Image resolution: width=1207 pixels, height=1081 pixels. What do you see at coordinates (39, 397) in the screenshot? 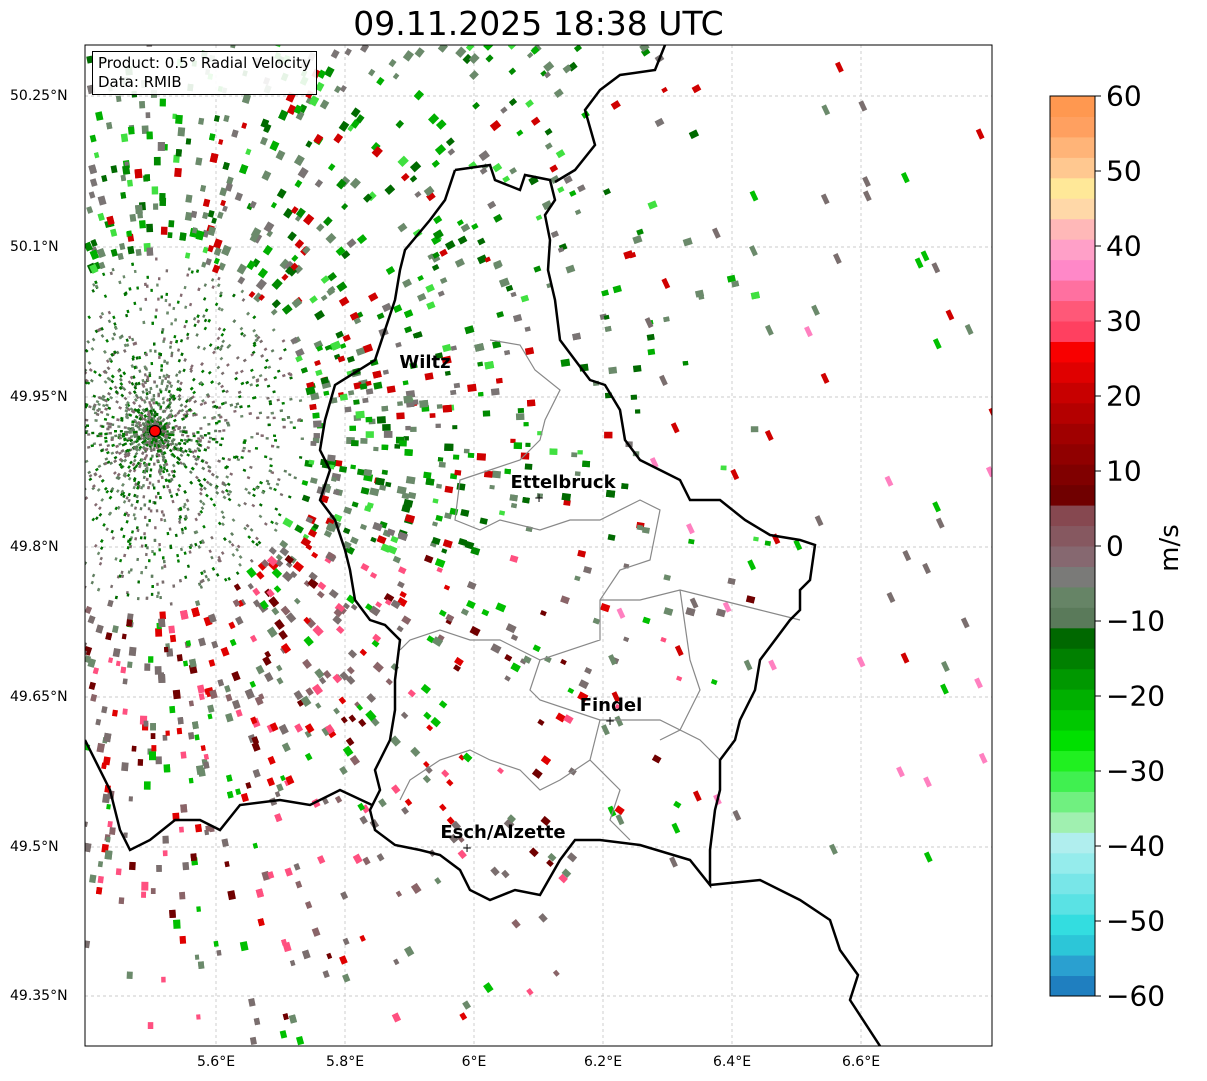
I see `y-tick-label: 49.95°N` at bounding box center [39, 397].